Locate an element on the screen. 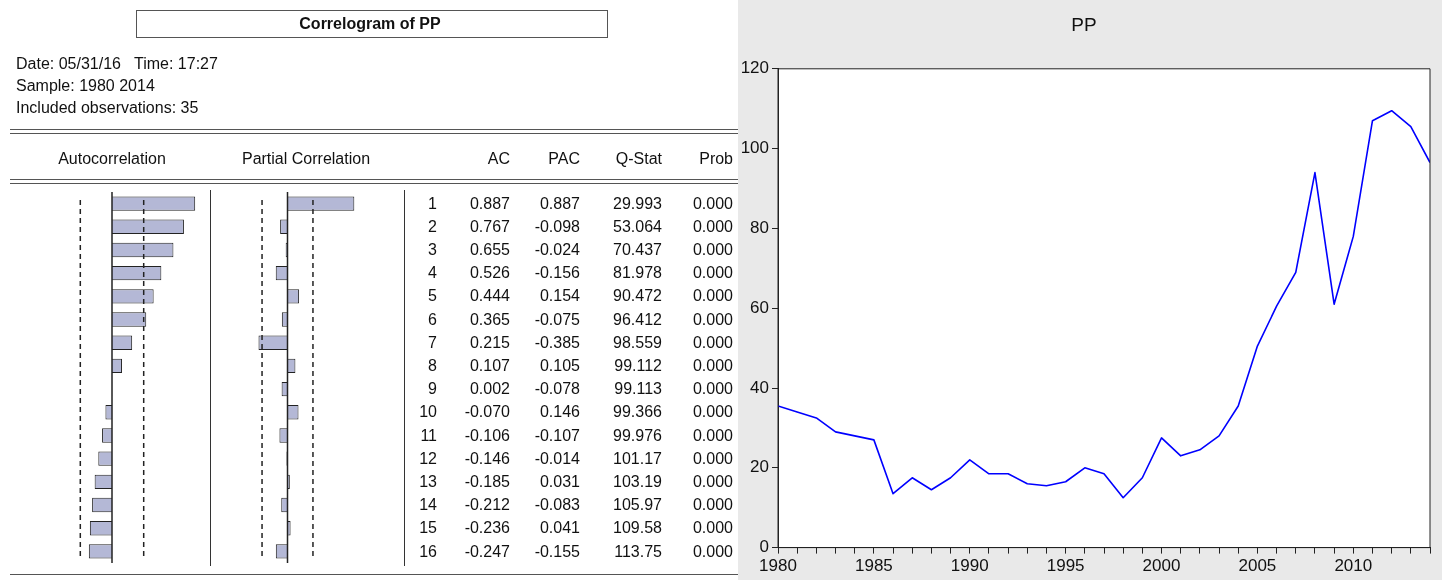 The width and height of the screenshot is (1442, 580). data-label: 0.655 is located at coordinates (489, 249).